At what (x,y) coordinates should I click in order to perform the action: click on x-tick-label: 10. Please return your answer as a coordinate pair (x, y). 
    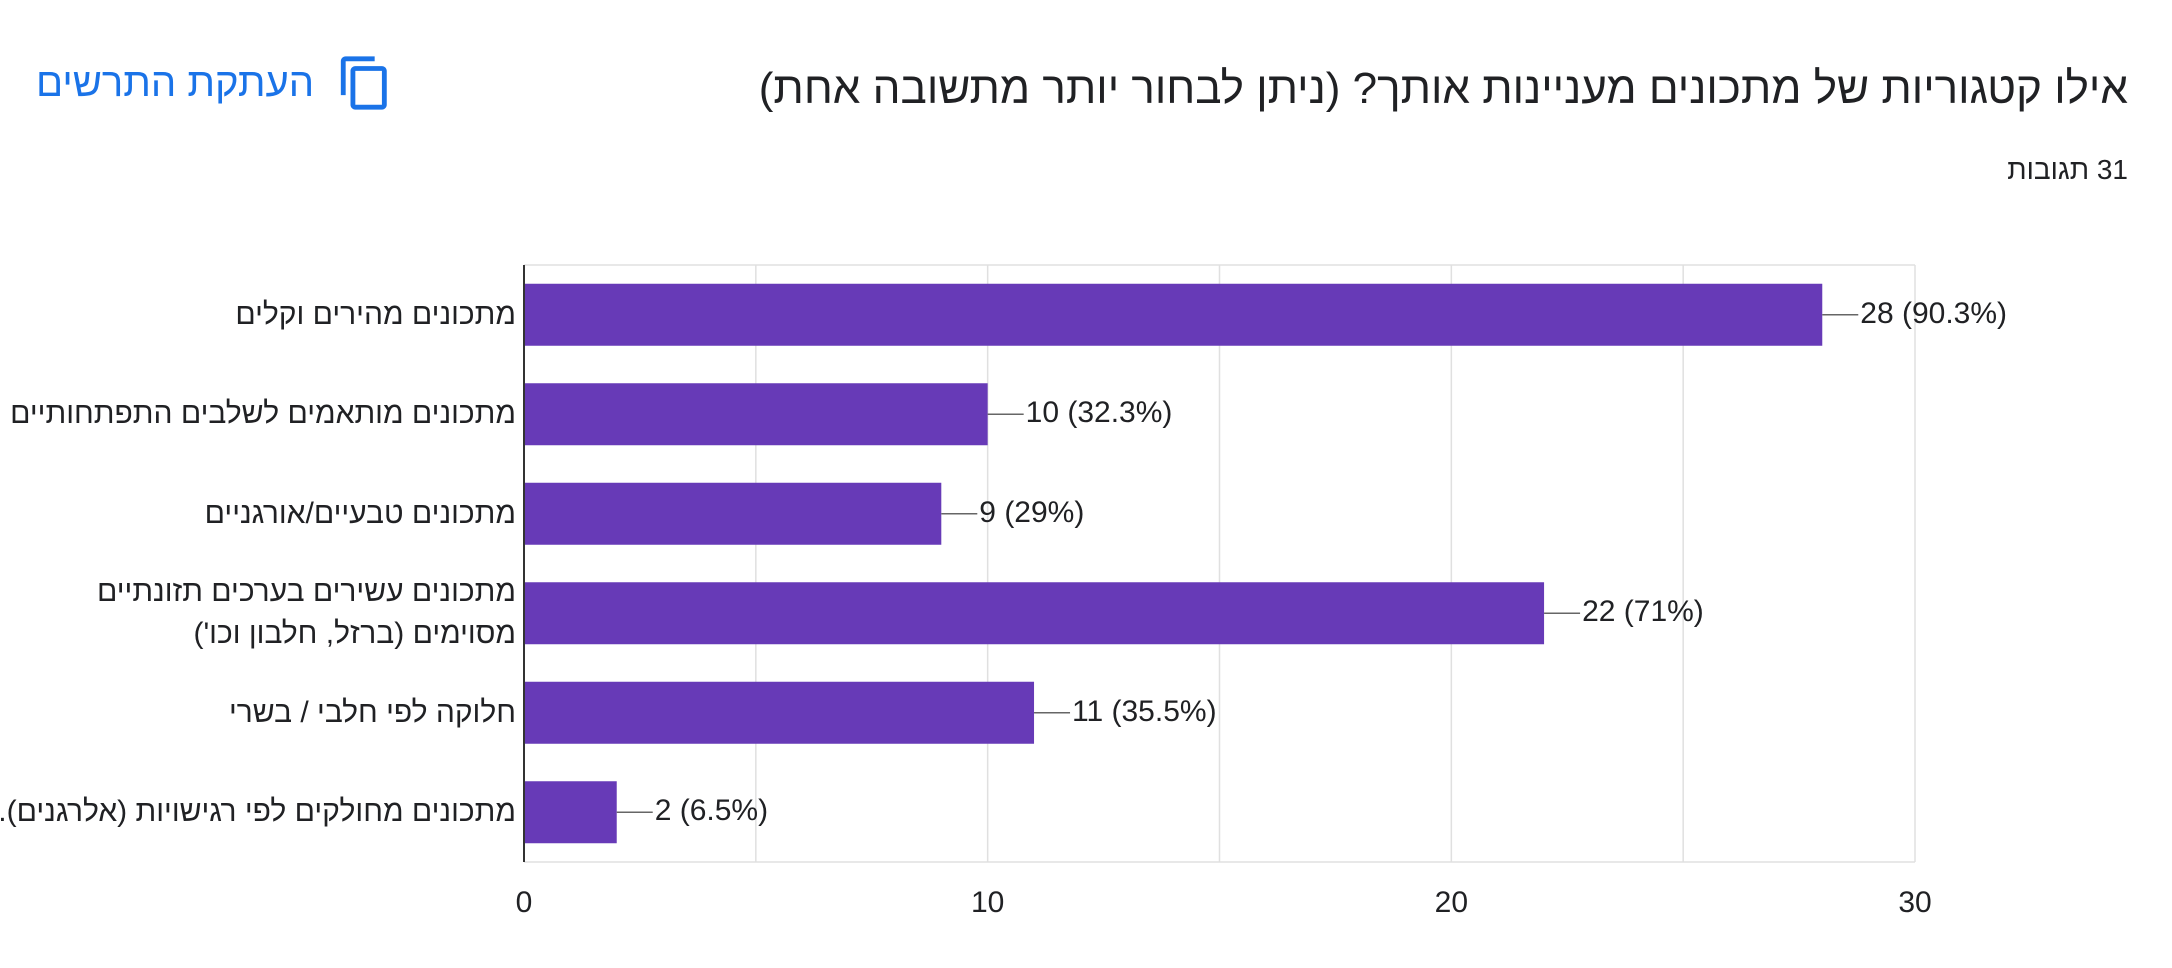
    Looking at the image, I should click on (987, 902).